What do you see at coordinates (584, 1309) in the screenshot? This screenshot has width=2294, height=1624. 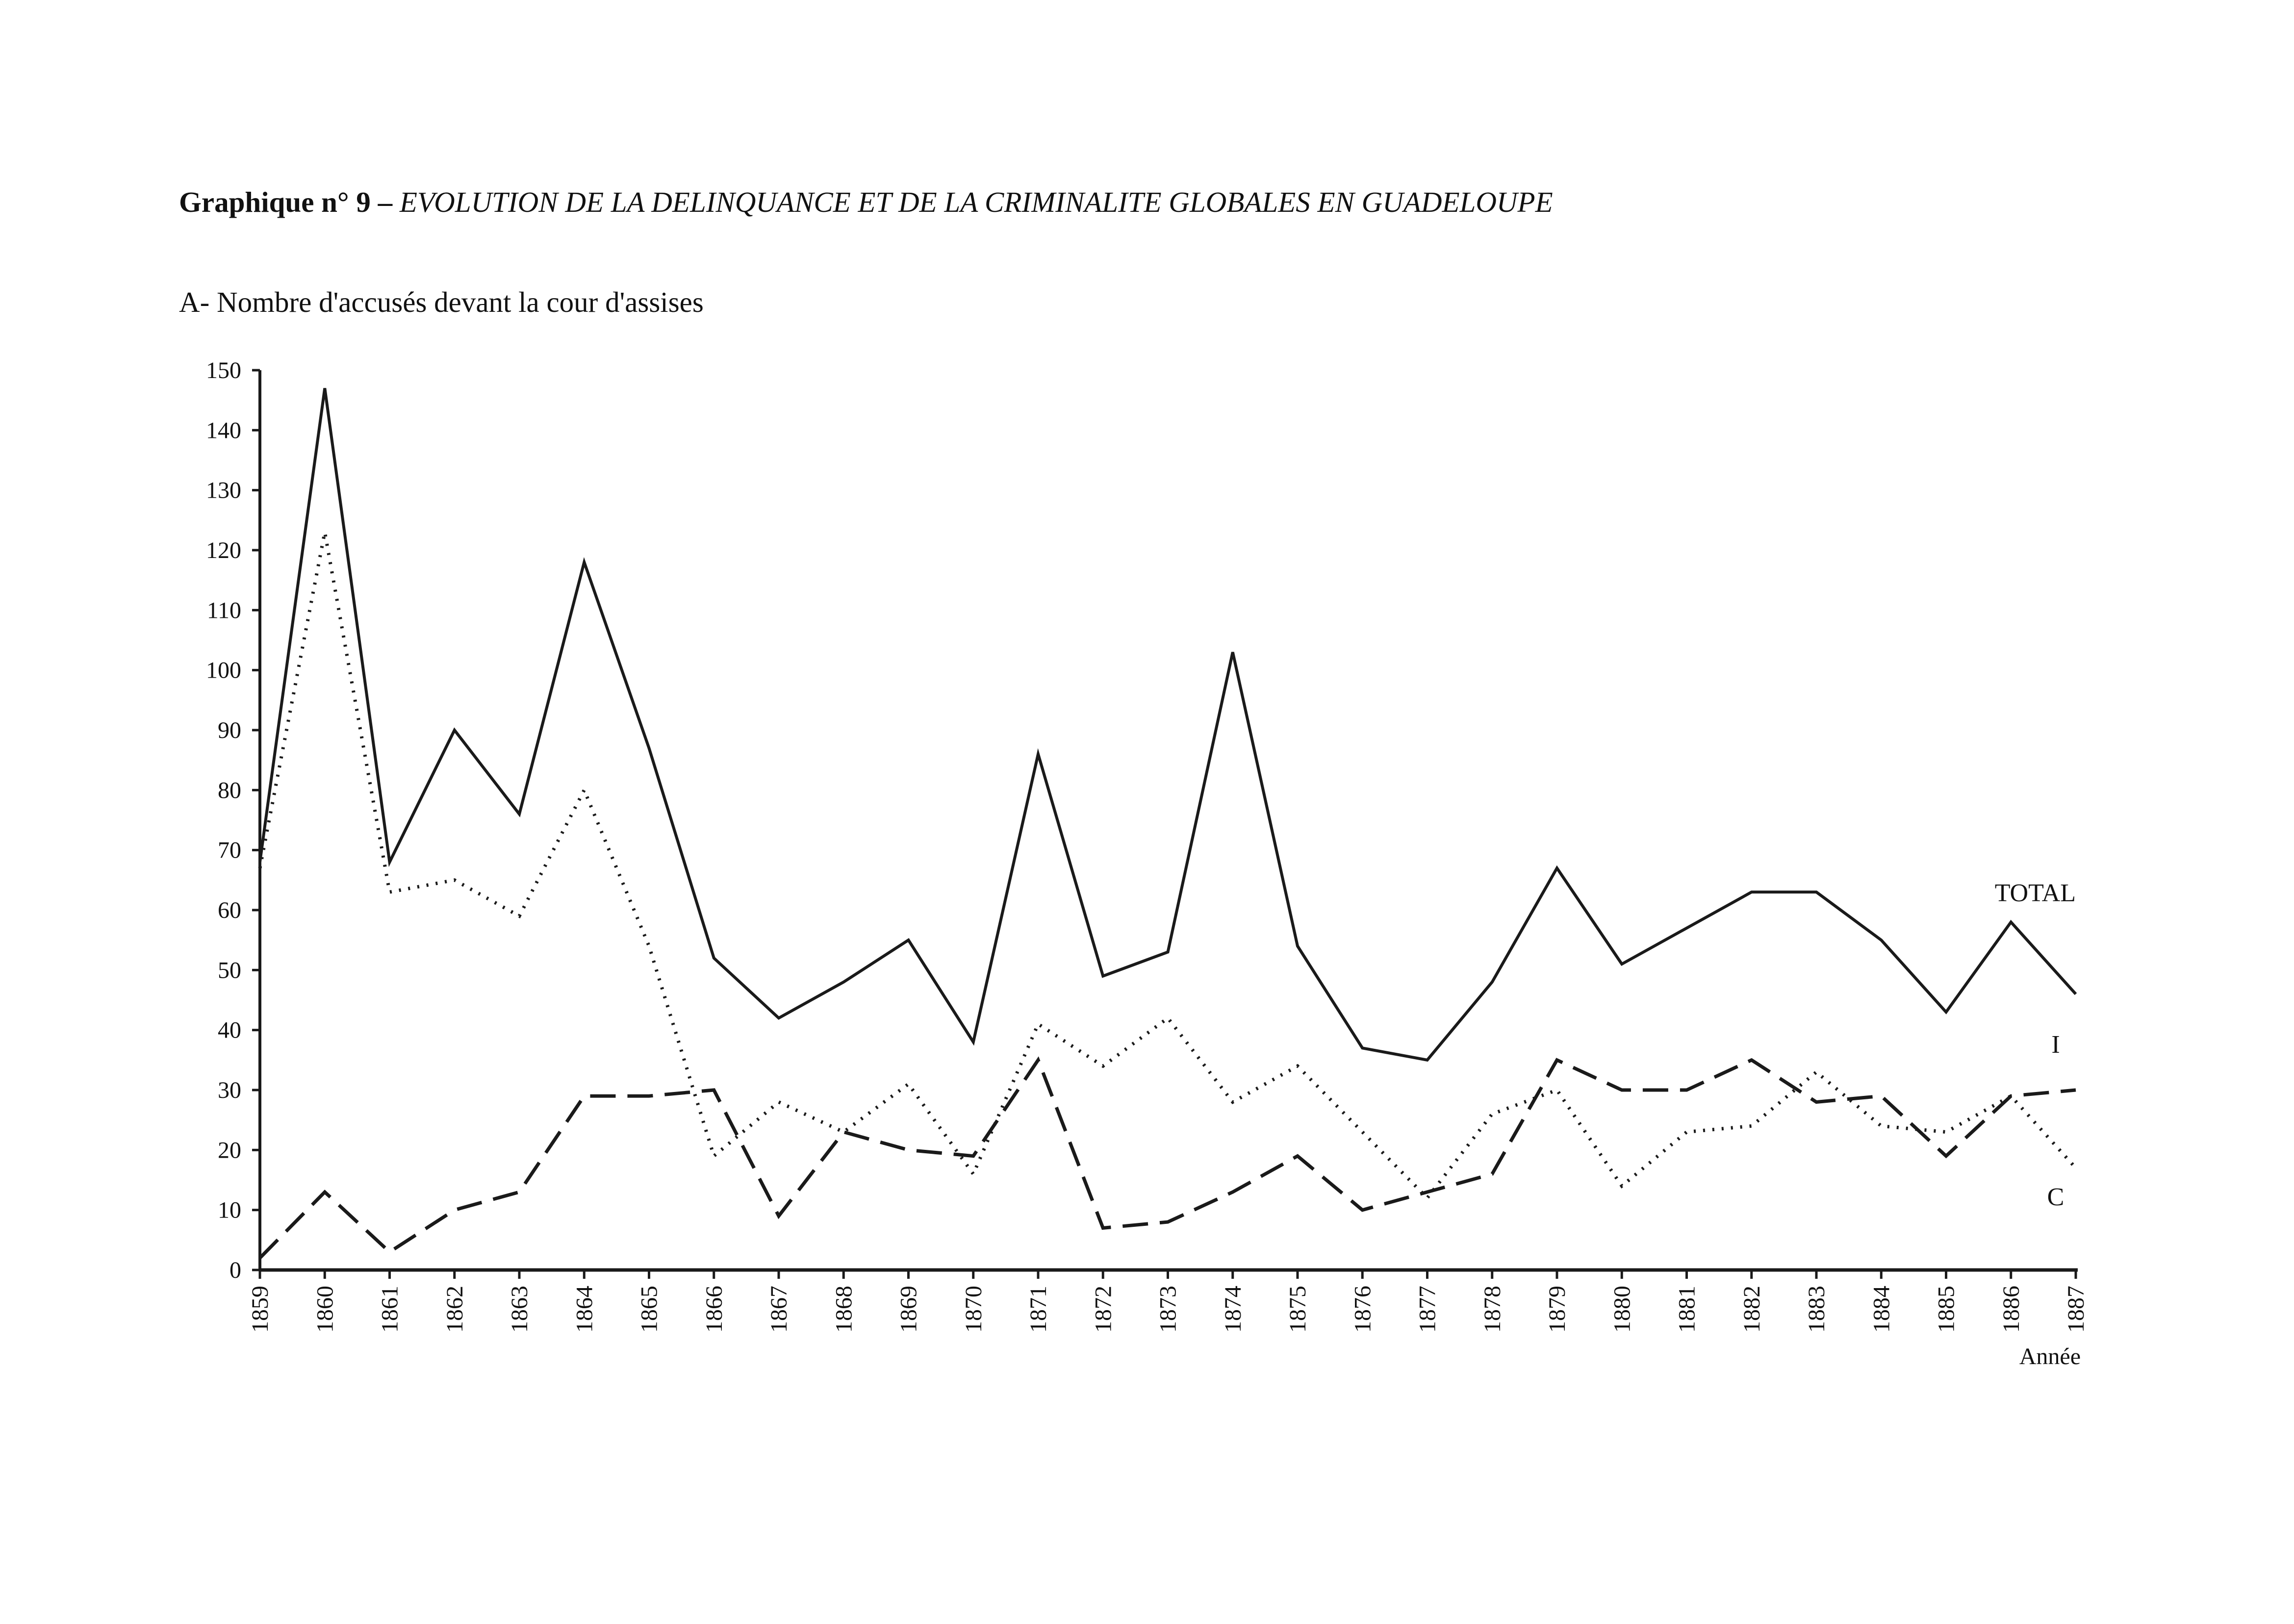 I see `x-tick-label: 1864` at bounding box center [584, 1309].